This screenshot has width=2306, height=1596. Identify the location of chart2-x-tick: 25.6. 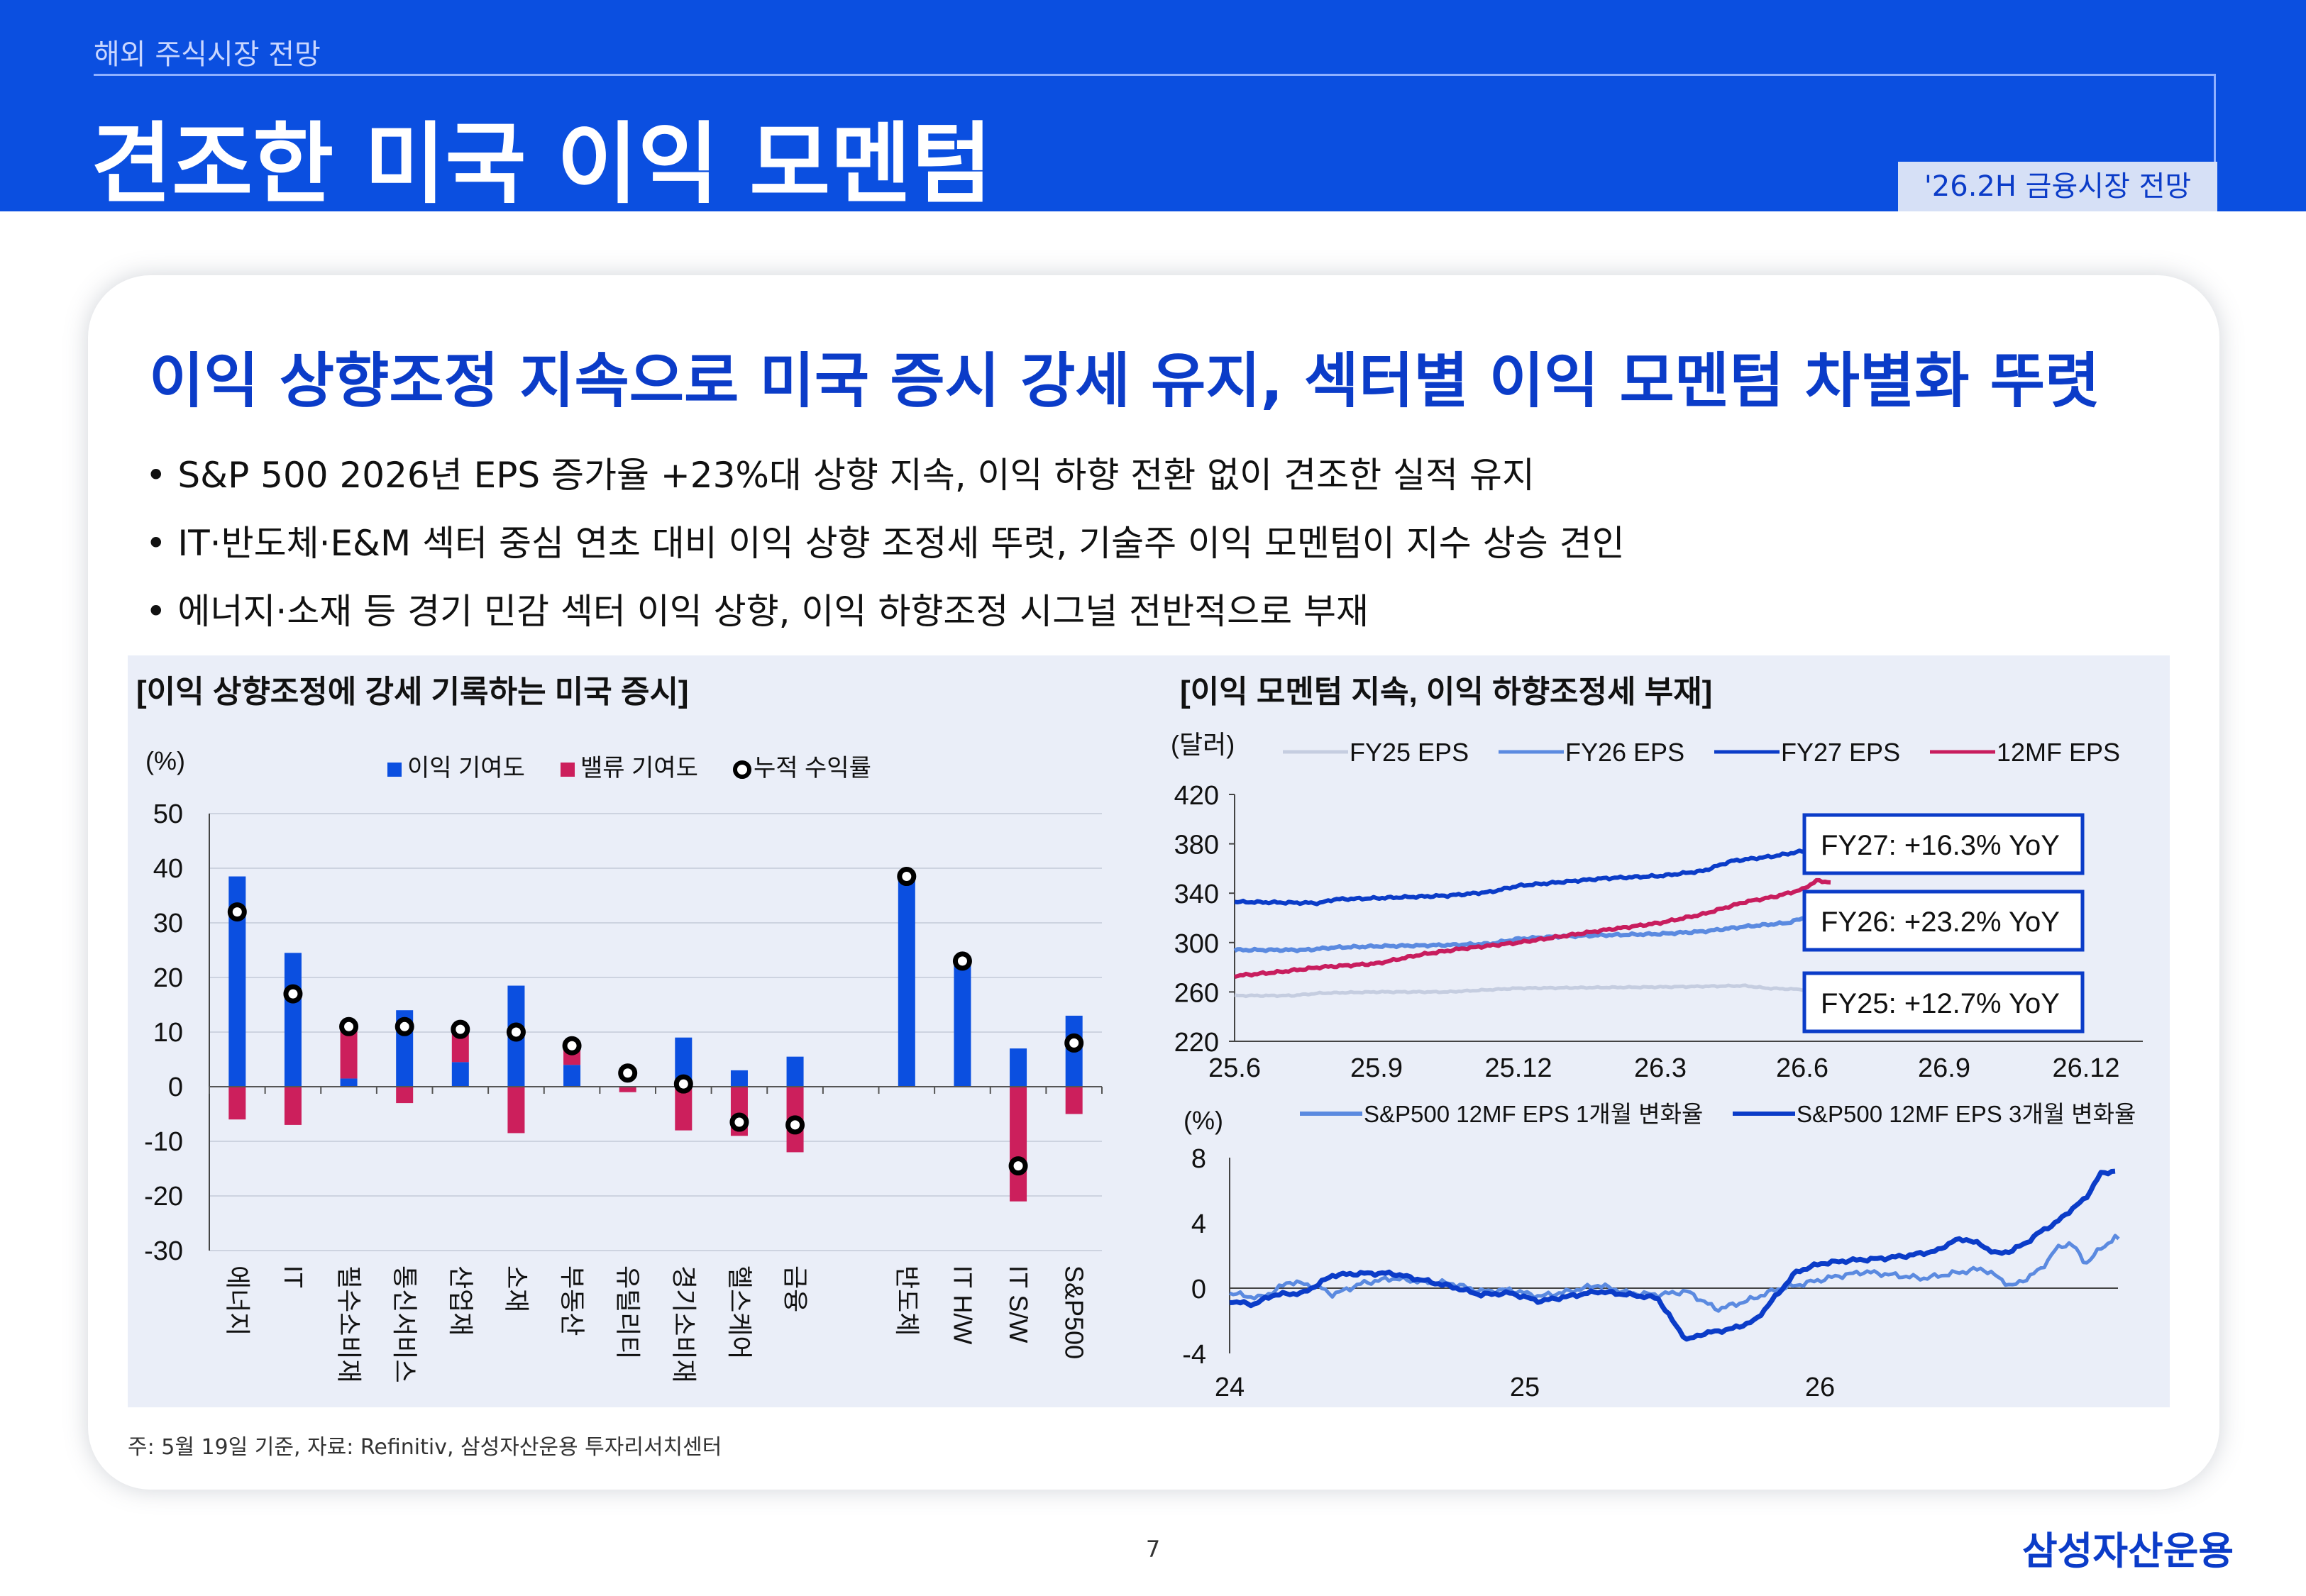
(1234, 1068).